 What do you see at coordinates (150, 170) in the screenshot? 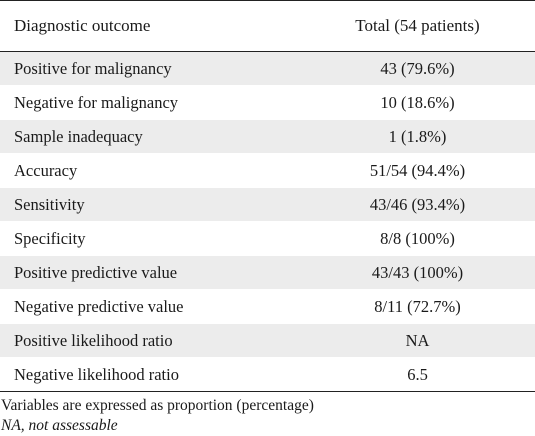
I see `outcome-cell: Accuracy` at bounding box center [150, 170].